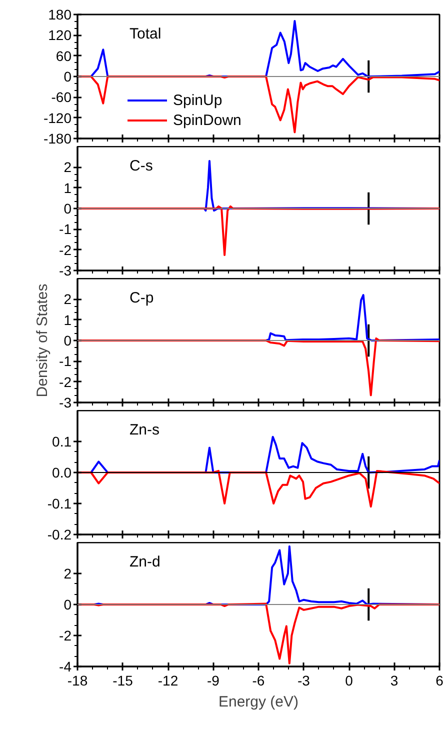  What do you see at coordinates (440, 680) in the screenshot?
I see `x-tick-label: 6` at bounding box center [440, 680].